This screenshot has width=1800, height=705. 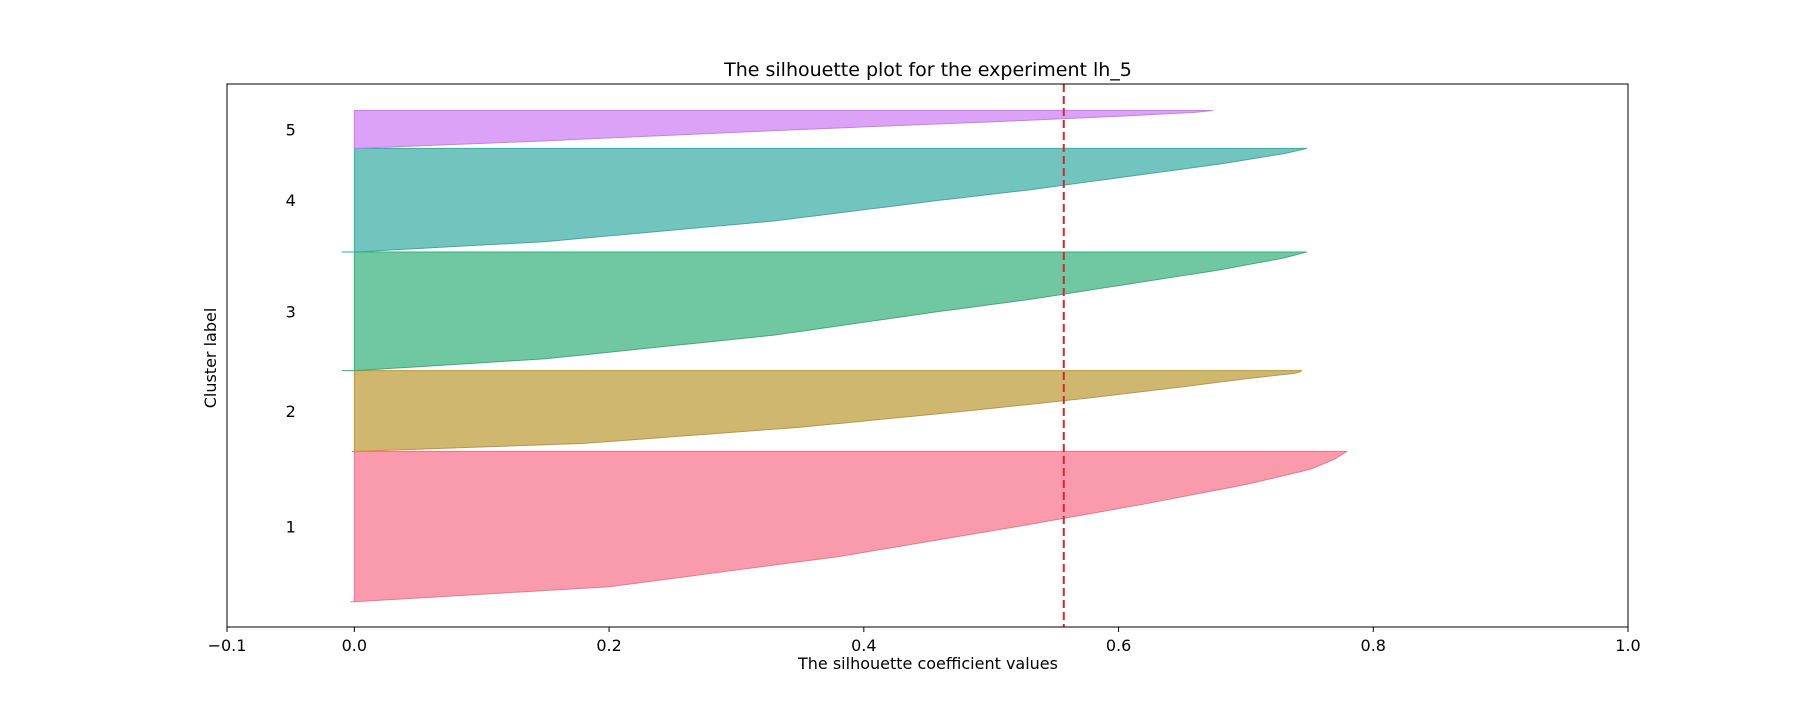 I want to click on cluster-3-silhouette, so click(x=824, y=311).